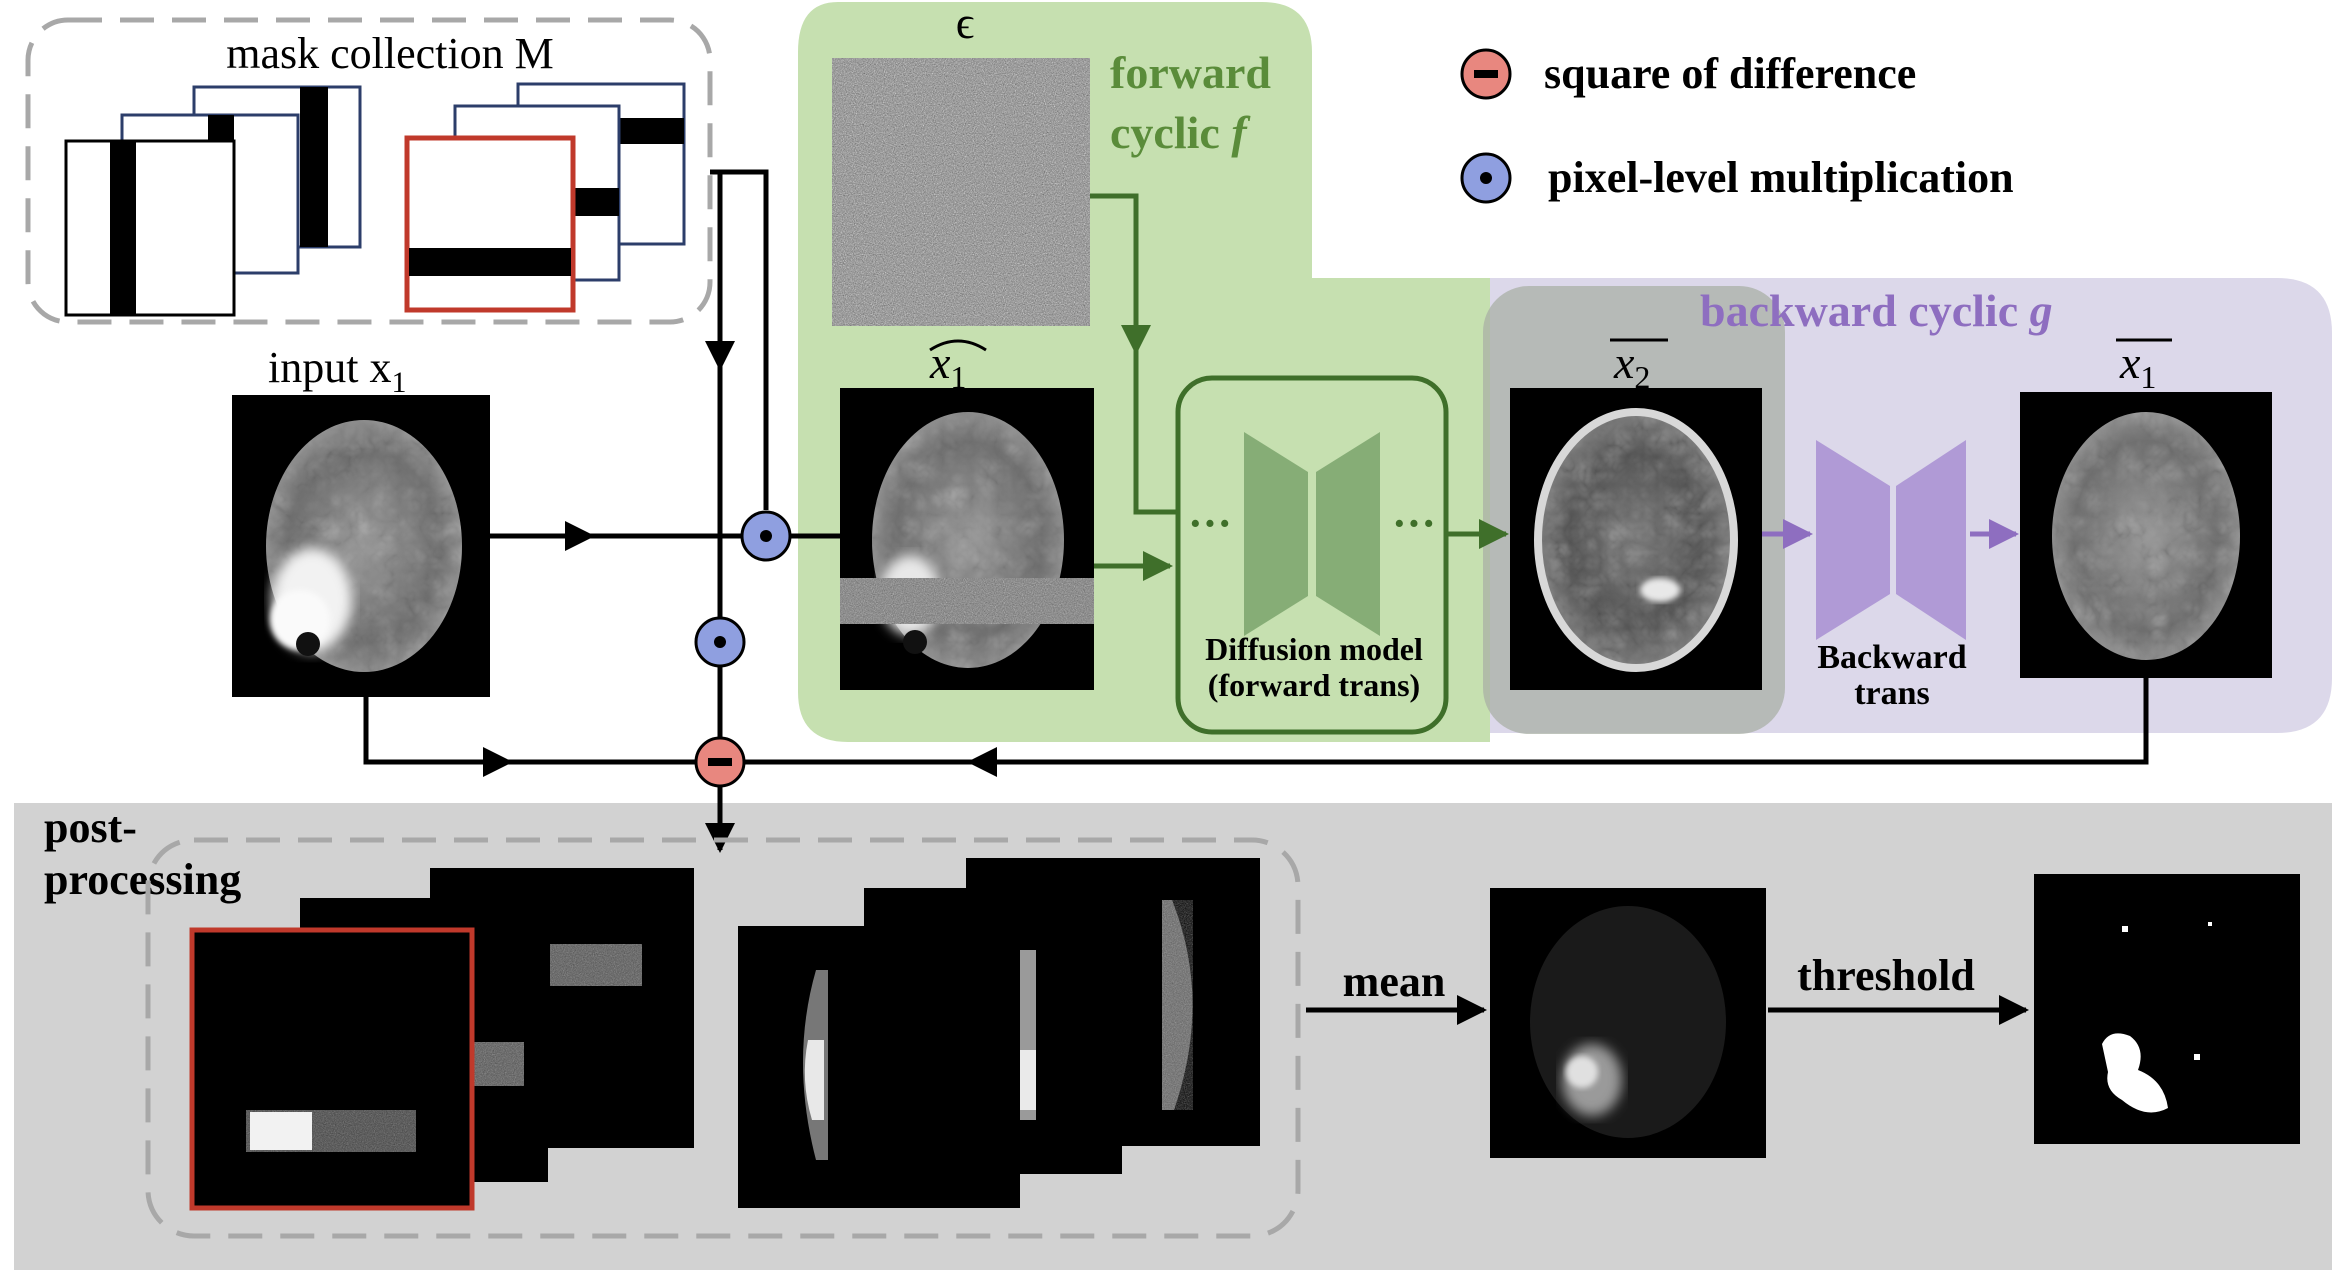 The height and width of the screenshot is (1270, 2332). I want to click on input-image, so click(361, 546).